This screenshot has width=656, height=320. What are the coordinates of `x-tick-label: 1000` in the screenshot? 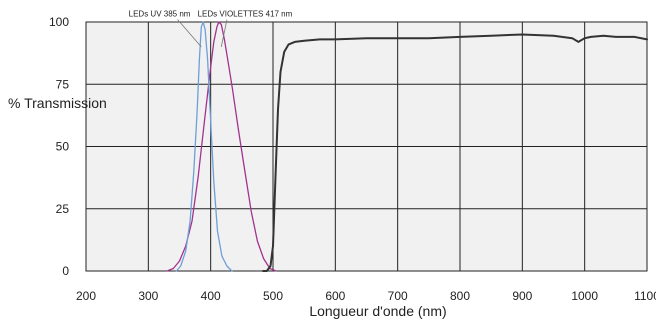 It's located at (584, 296).